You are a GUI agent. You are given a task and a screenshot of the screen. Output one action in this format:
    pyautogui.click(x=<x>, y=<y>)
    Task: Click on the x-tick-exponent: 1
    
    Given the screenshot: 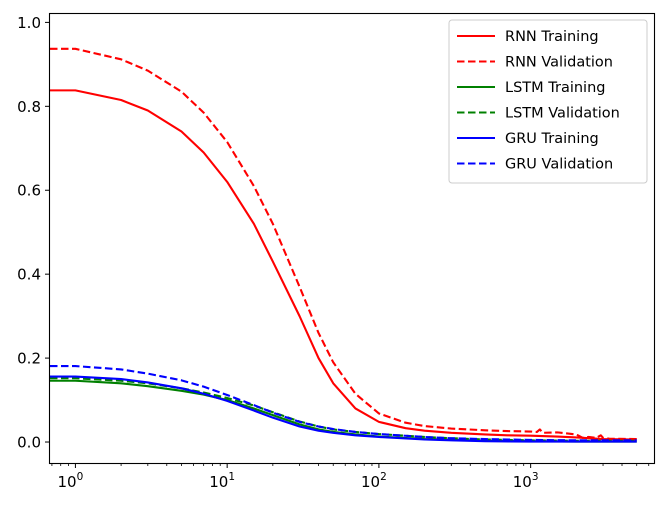 What is the action you would take?
    pyautogui.click(x=231, y=477)
    